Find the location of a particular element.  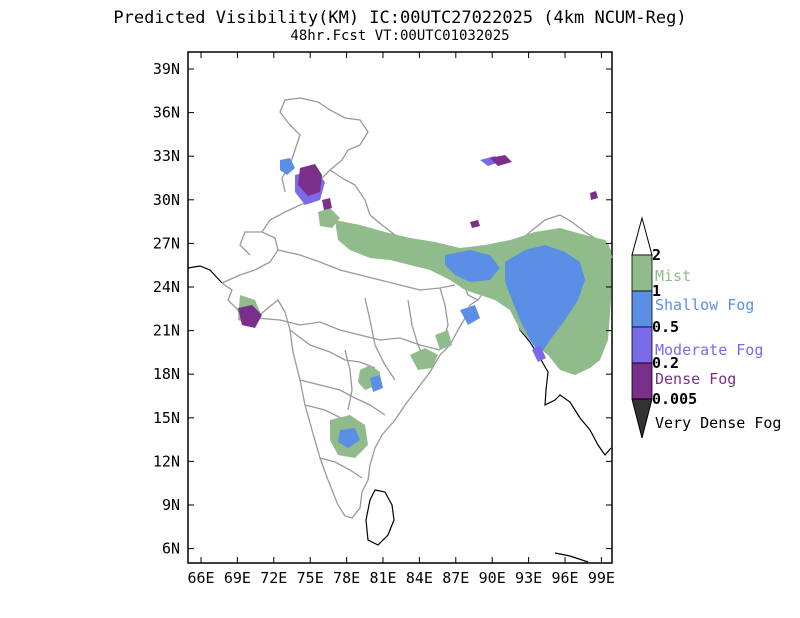

chart-subtitle: 48hr.Fcst VT:00UTC01032025 is located at coordinates (400, 36).